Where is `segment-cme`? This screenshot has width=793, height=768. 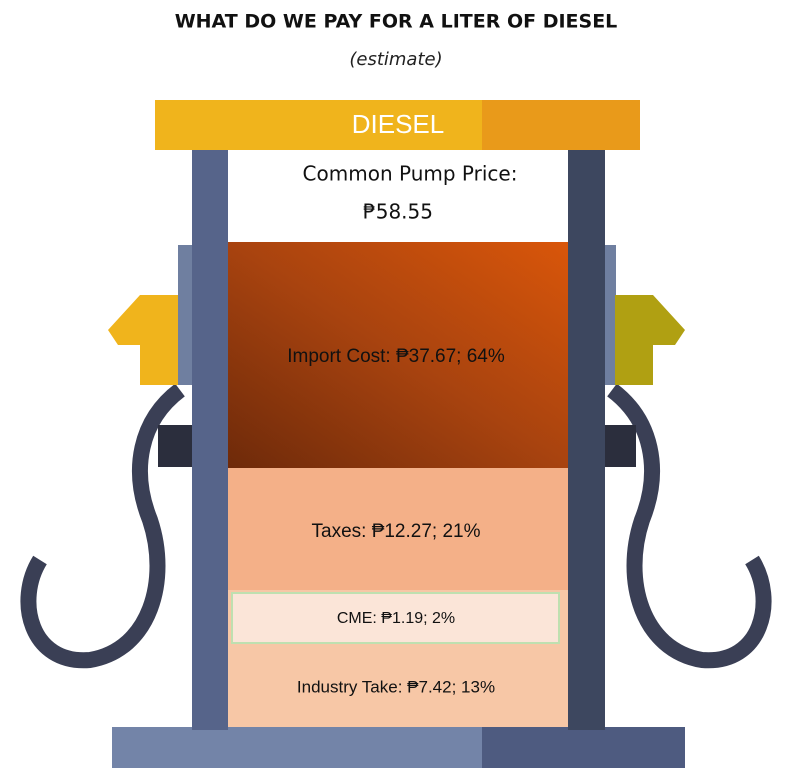 segment-cme is located at coordinates (395, 618).